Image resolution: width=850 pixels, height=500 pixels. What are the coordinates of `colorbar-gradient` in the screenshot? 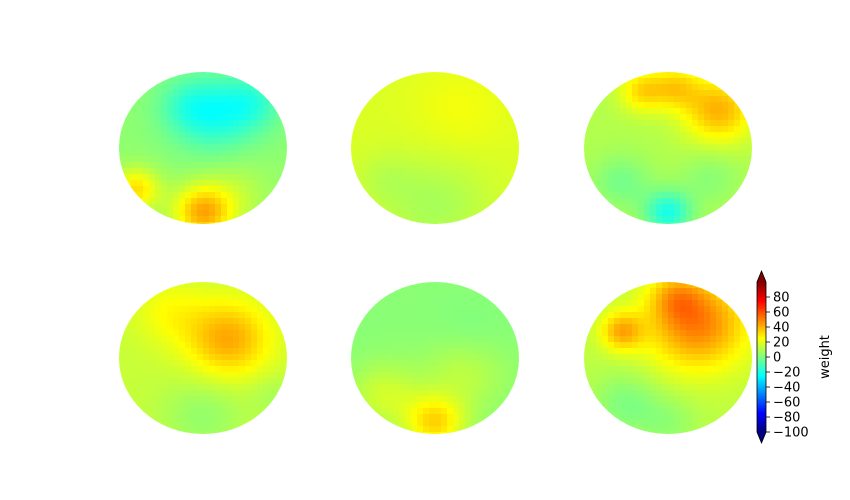 It's located at (761, 357).